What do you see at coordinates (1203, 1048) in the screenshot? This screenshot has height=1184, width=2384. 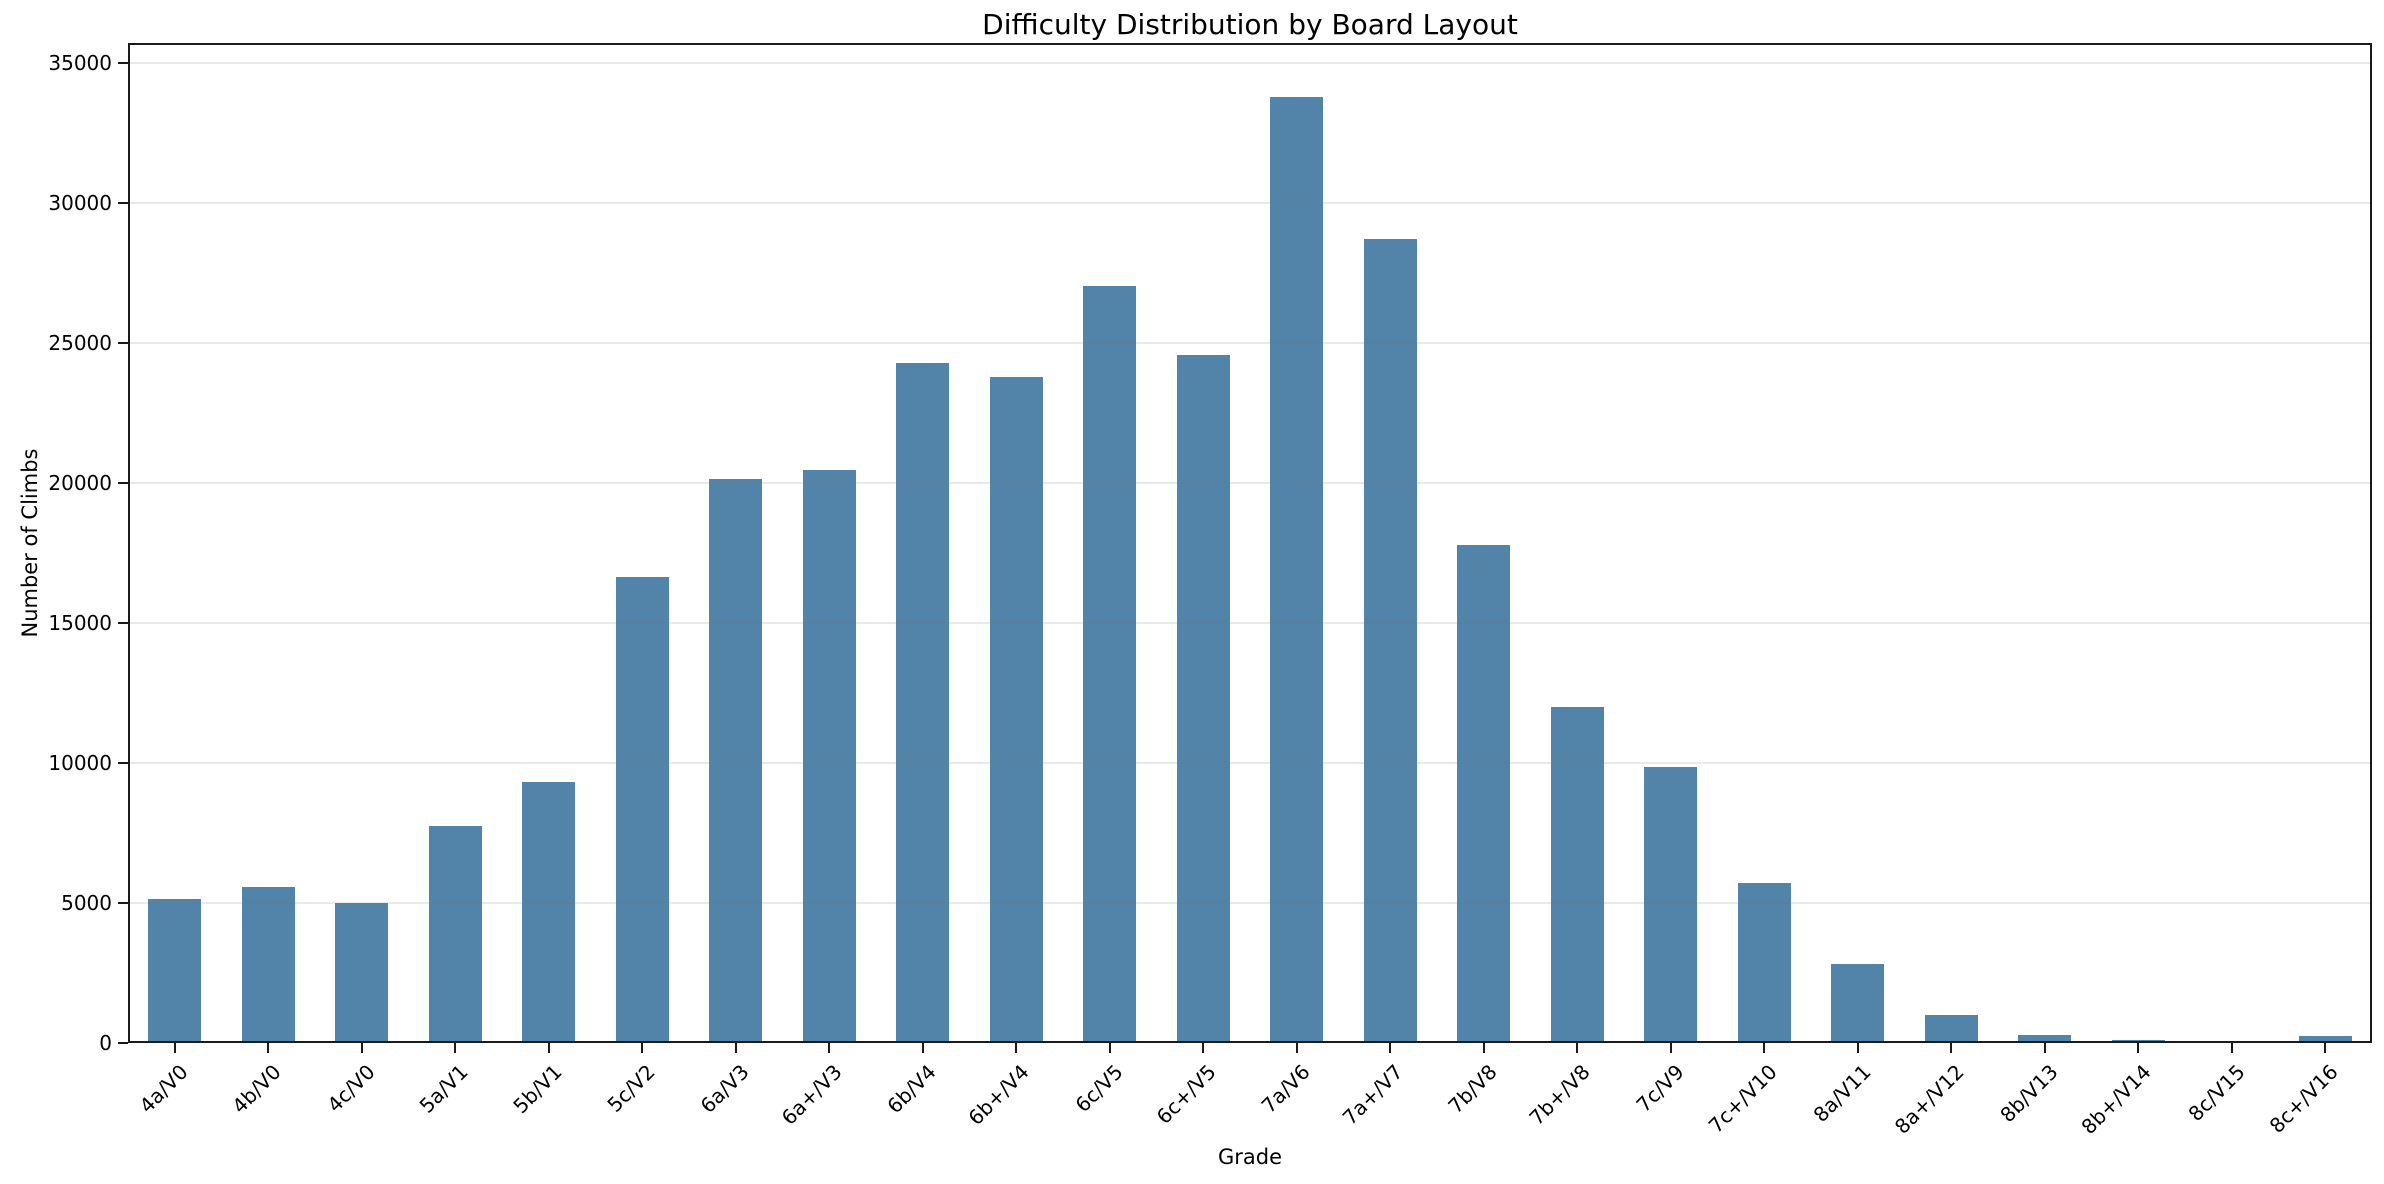 I see `x-tick-mark-6c+/V5` at bounding box center [1203, 1048].